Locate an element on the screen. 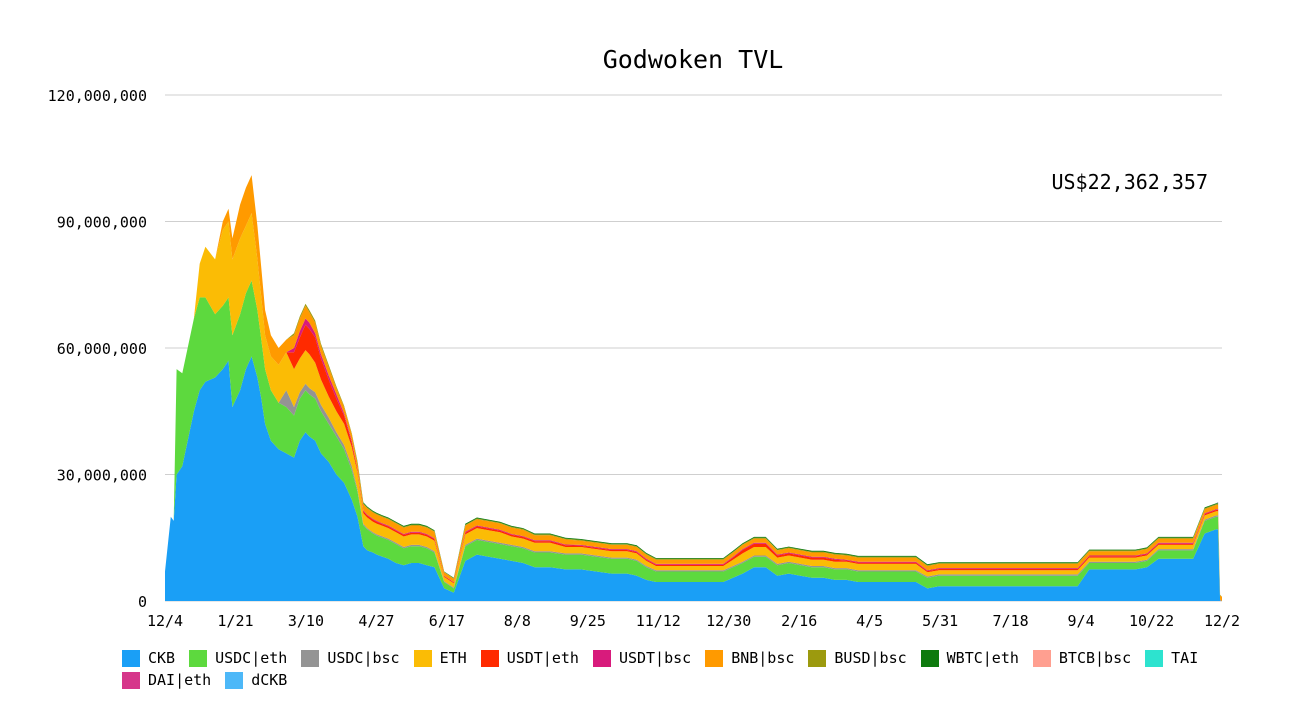 The width and height of the screenshot is (1304, 720). x-tick-label: 6/17 is located at coordinates (447, 621).